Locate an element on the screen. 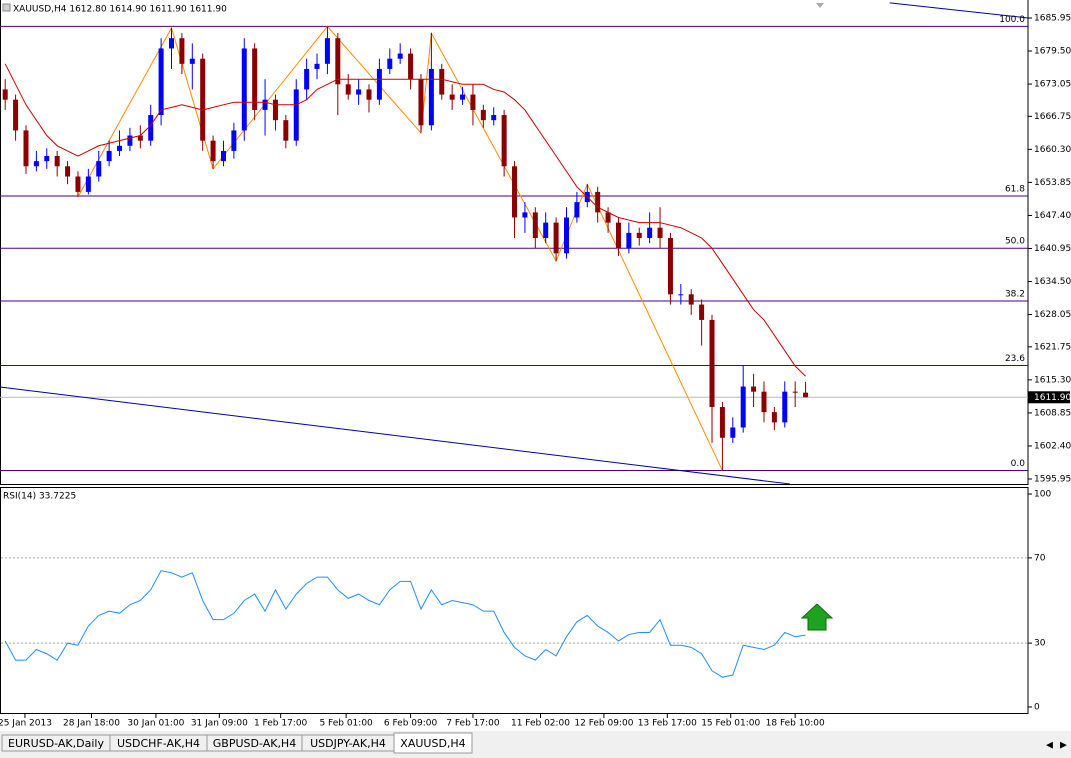  y-tick-label: 70 is located at coordinates (1040, 558).